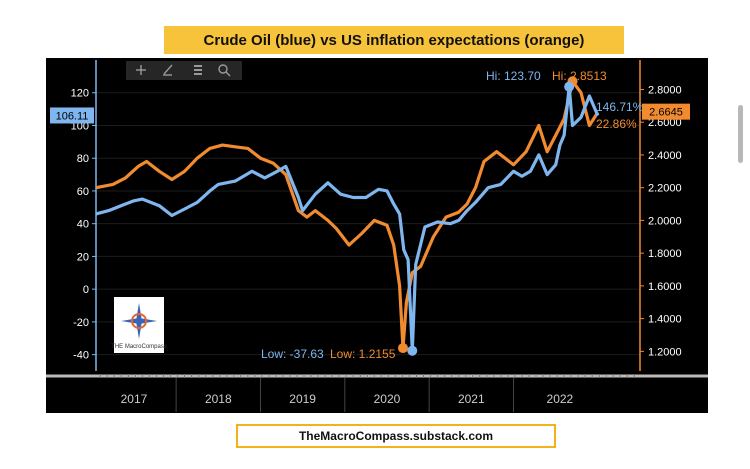 This screenshot has height=469, width=750. What do you see at coordinates (224, 70) in the screenshot?
I see `zoom-icon` at bounding box center [224, 70].